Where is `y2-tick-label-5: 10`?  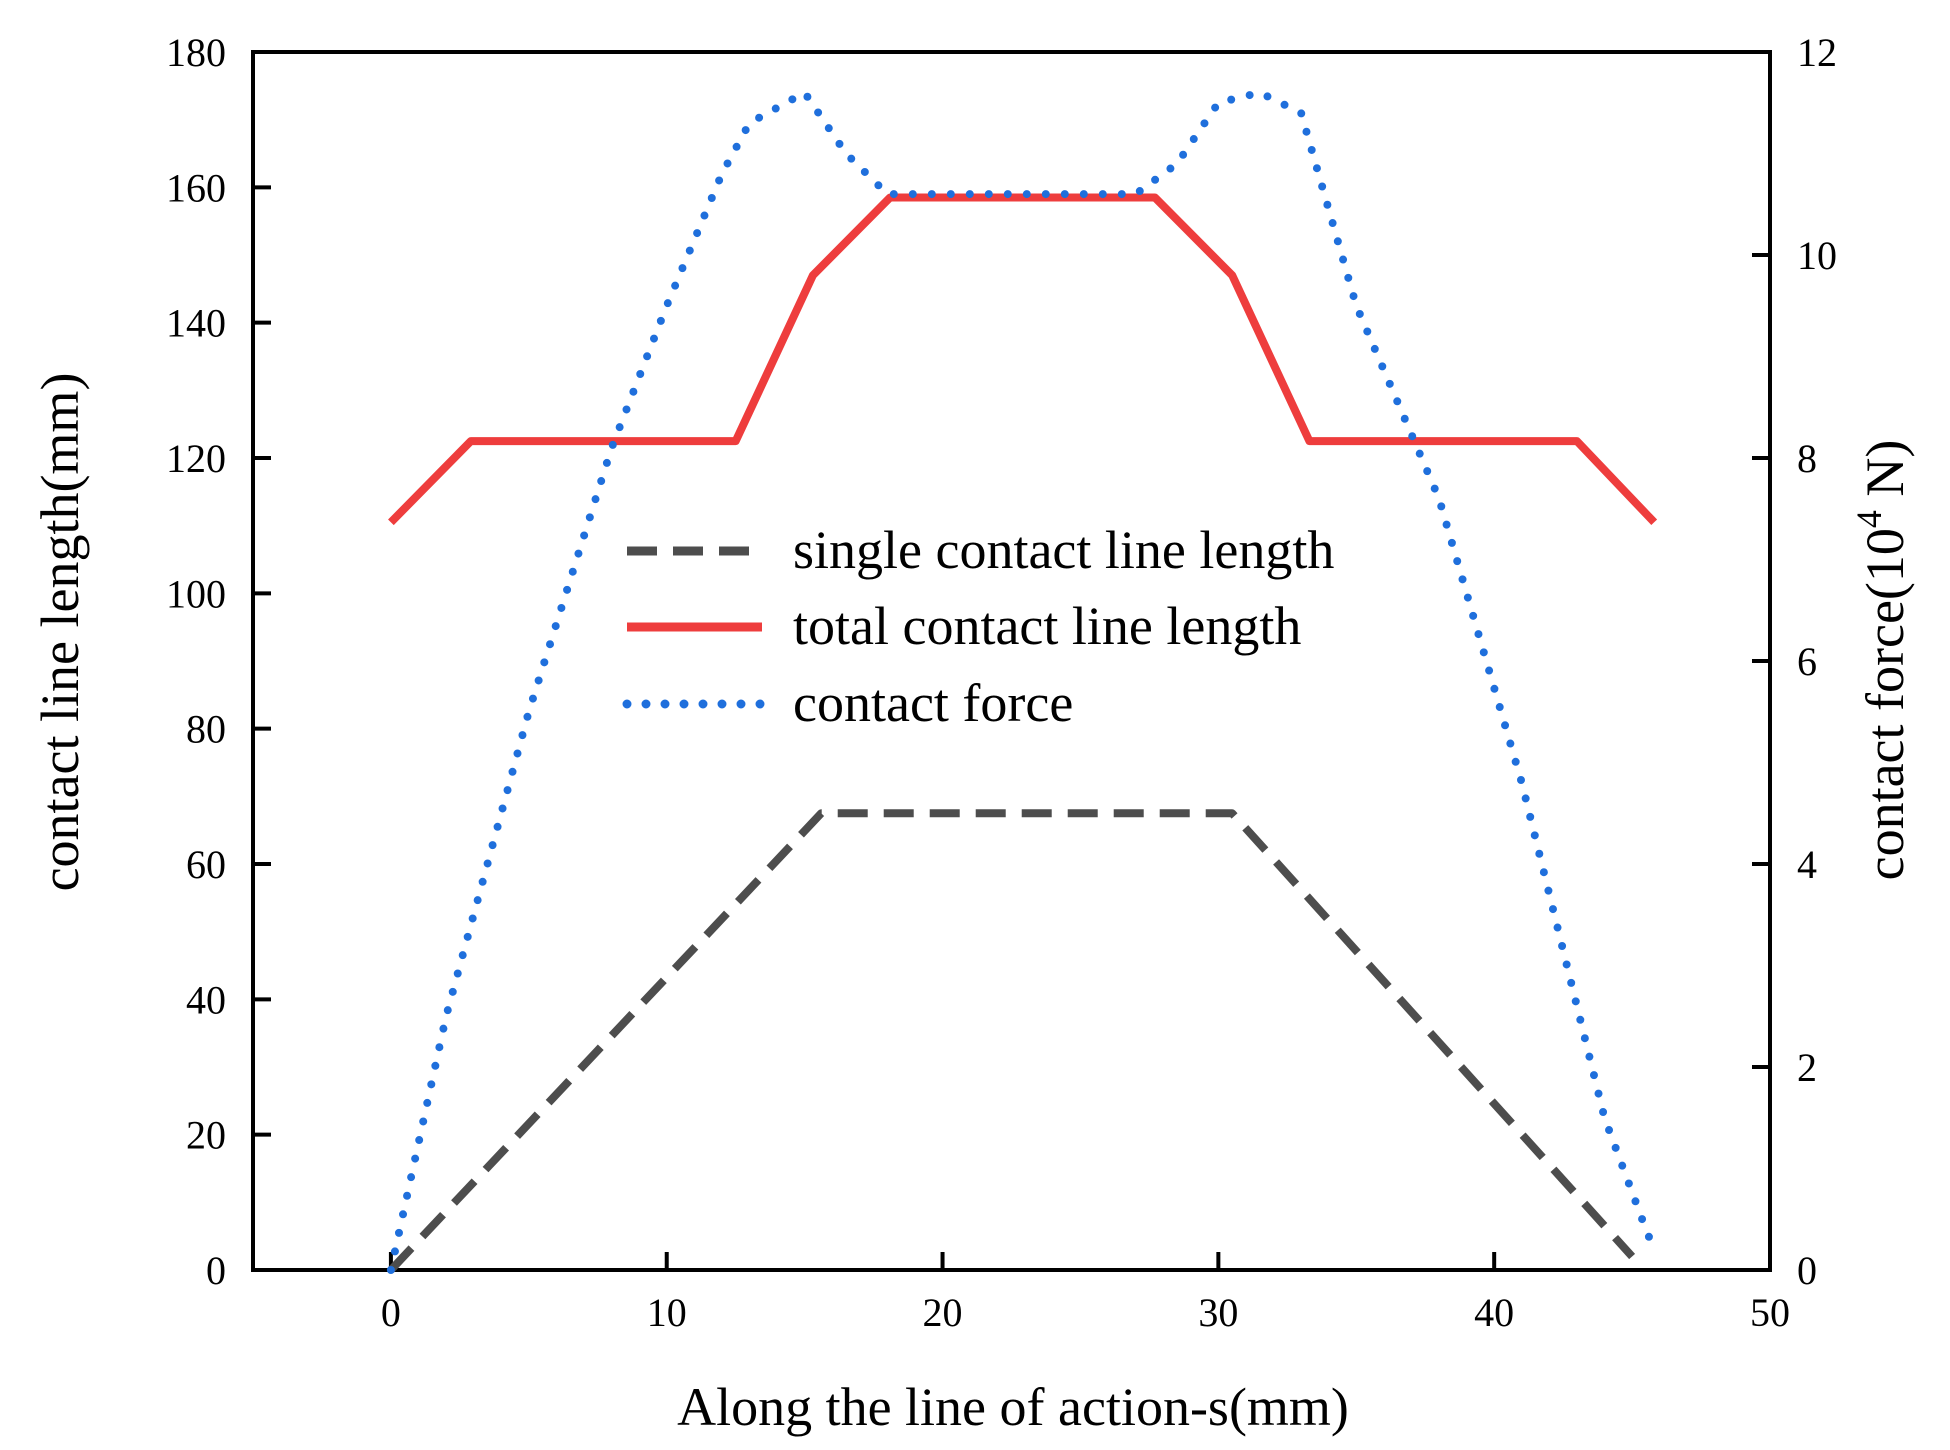
y2-tick-label-5: 10 is located at coordinates (1817, 255).